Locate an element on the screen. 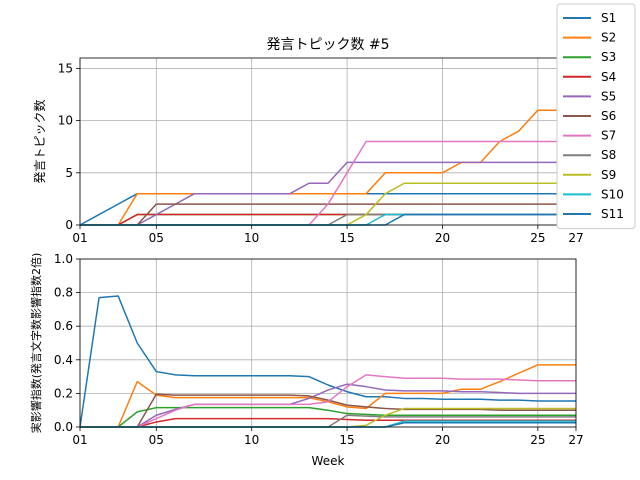 This screenshot has height=480, width=640. series-line-s6 is located at coordinates (328, 410).